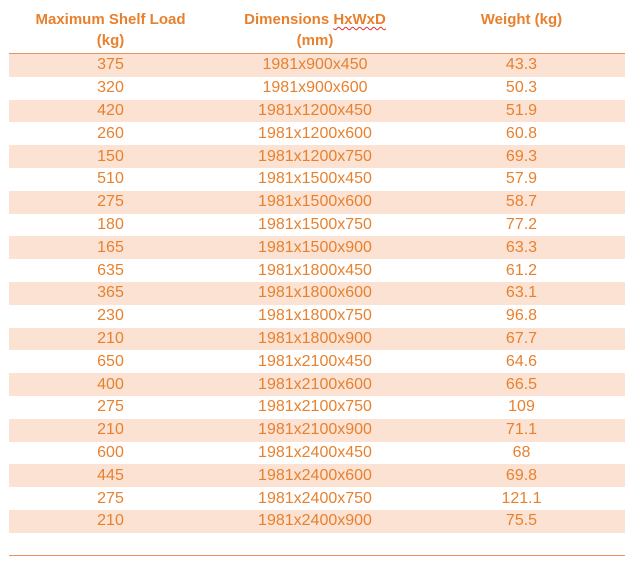  I want to click on dimensions-cell: 1981x1500x750, so click(315, 224).